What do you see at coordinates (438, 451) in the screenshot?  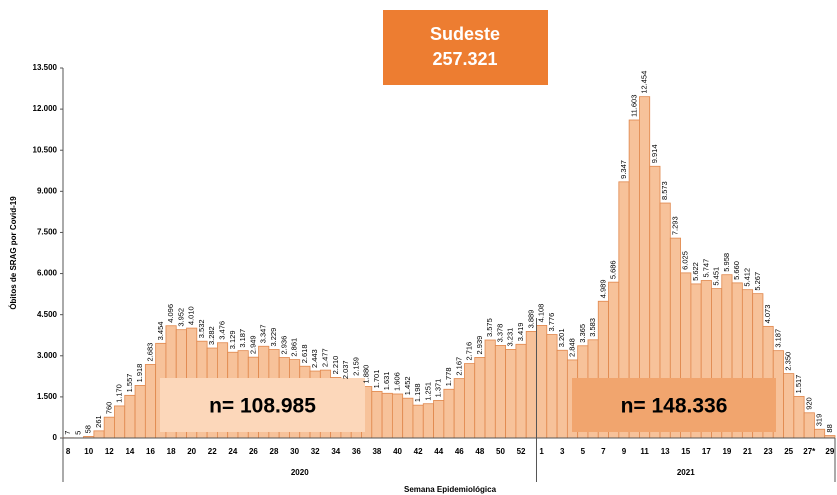 I see `x-tick-label: 44` at bounding box center [438, 451].